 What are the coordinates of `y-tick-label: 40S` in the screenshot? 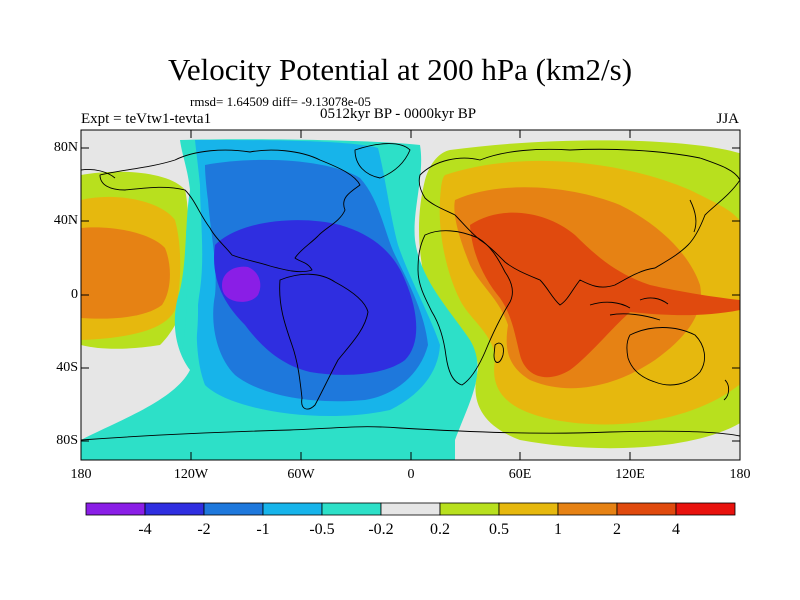 It's located at (67, 367).